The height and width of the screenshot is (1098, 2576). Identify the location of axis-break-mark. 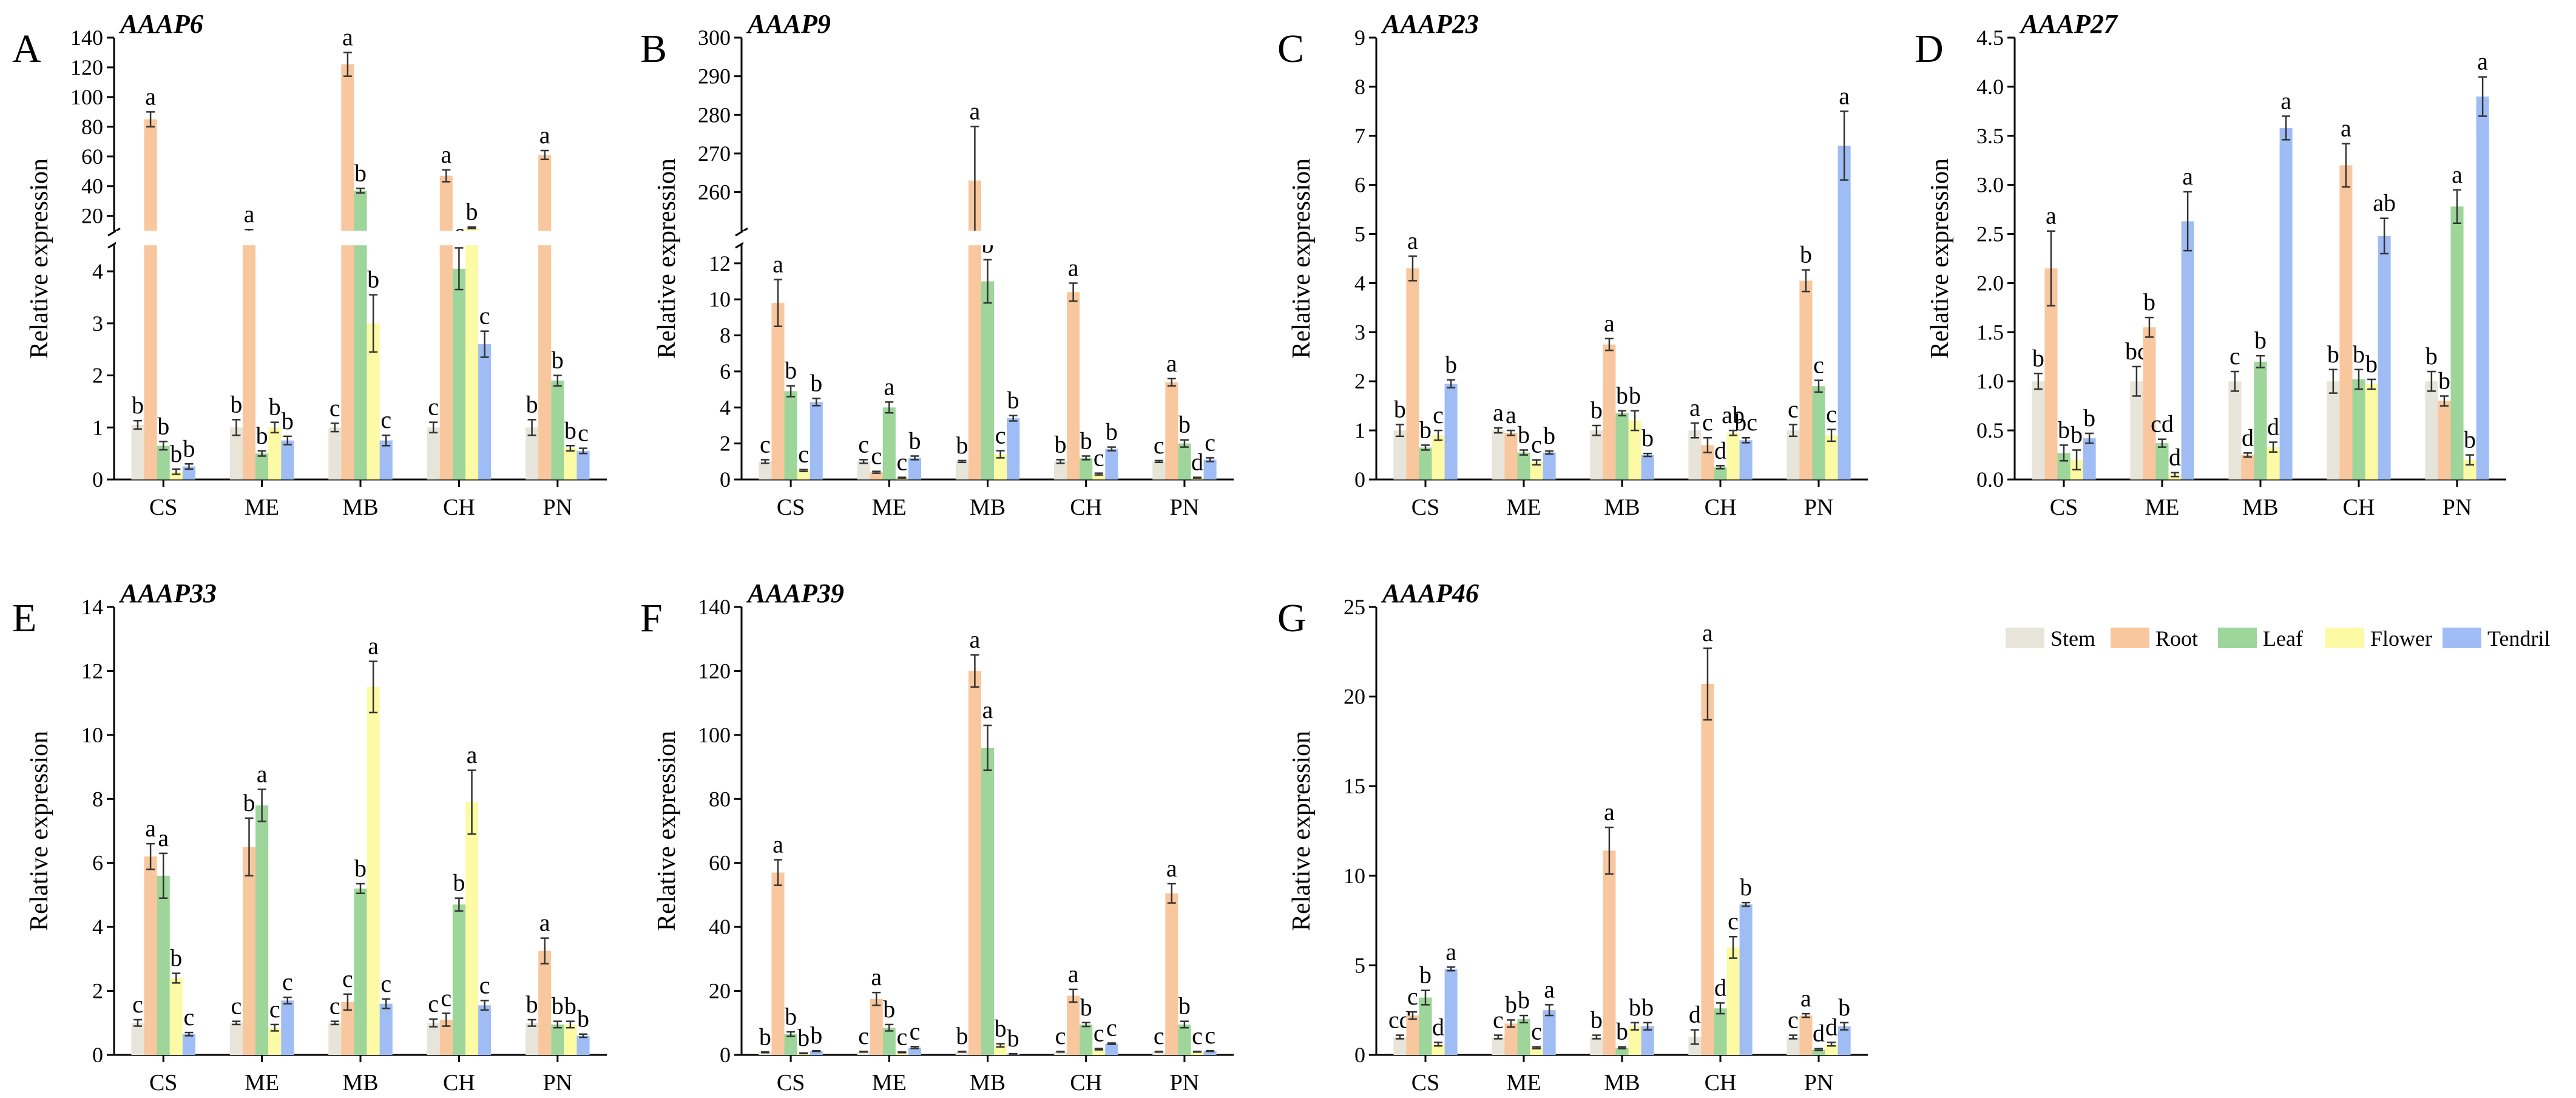
(114, 232).